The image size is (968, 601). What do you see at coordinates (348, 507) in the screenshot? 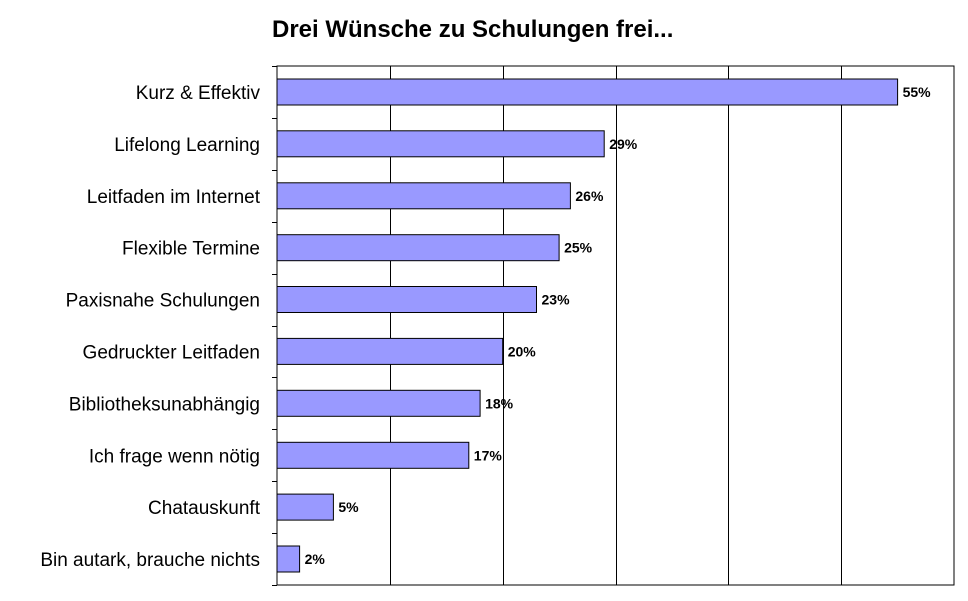
I see `data-label: 5%` at bounding box center [348, 507].